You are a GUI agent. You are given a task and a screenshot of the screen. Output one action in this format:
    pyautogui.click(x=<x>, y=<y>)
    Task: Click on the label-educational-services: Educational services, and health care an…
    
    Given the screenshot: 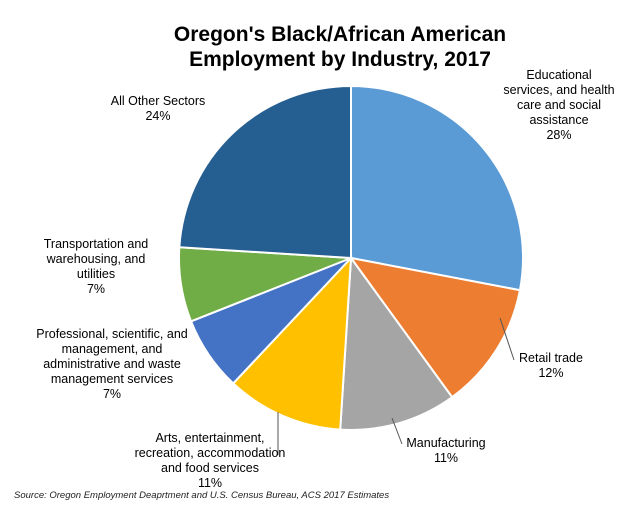 What is the action you would take?
    pyautogui.click(x=559, y=105)
    